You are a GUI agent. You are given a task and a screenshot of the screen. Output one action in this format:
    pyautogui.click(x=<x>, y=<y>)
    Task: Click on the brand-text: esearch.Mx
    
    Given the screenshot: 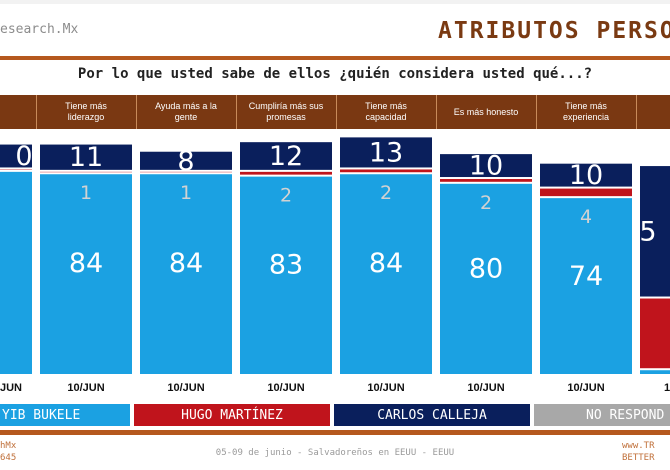 What is the action you would take?
    pyautogui.click(x=39, y=29)
    